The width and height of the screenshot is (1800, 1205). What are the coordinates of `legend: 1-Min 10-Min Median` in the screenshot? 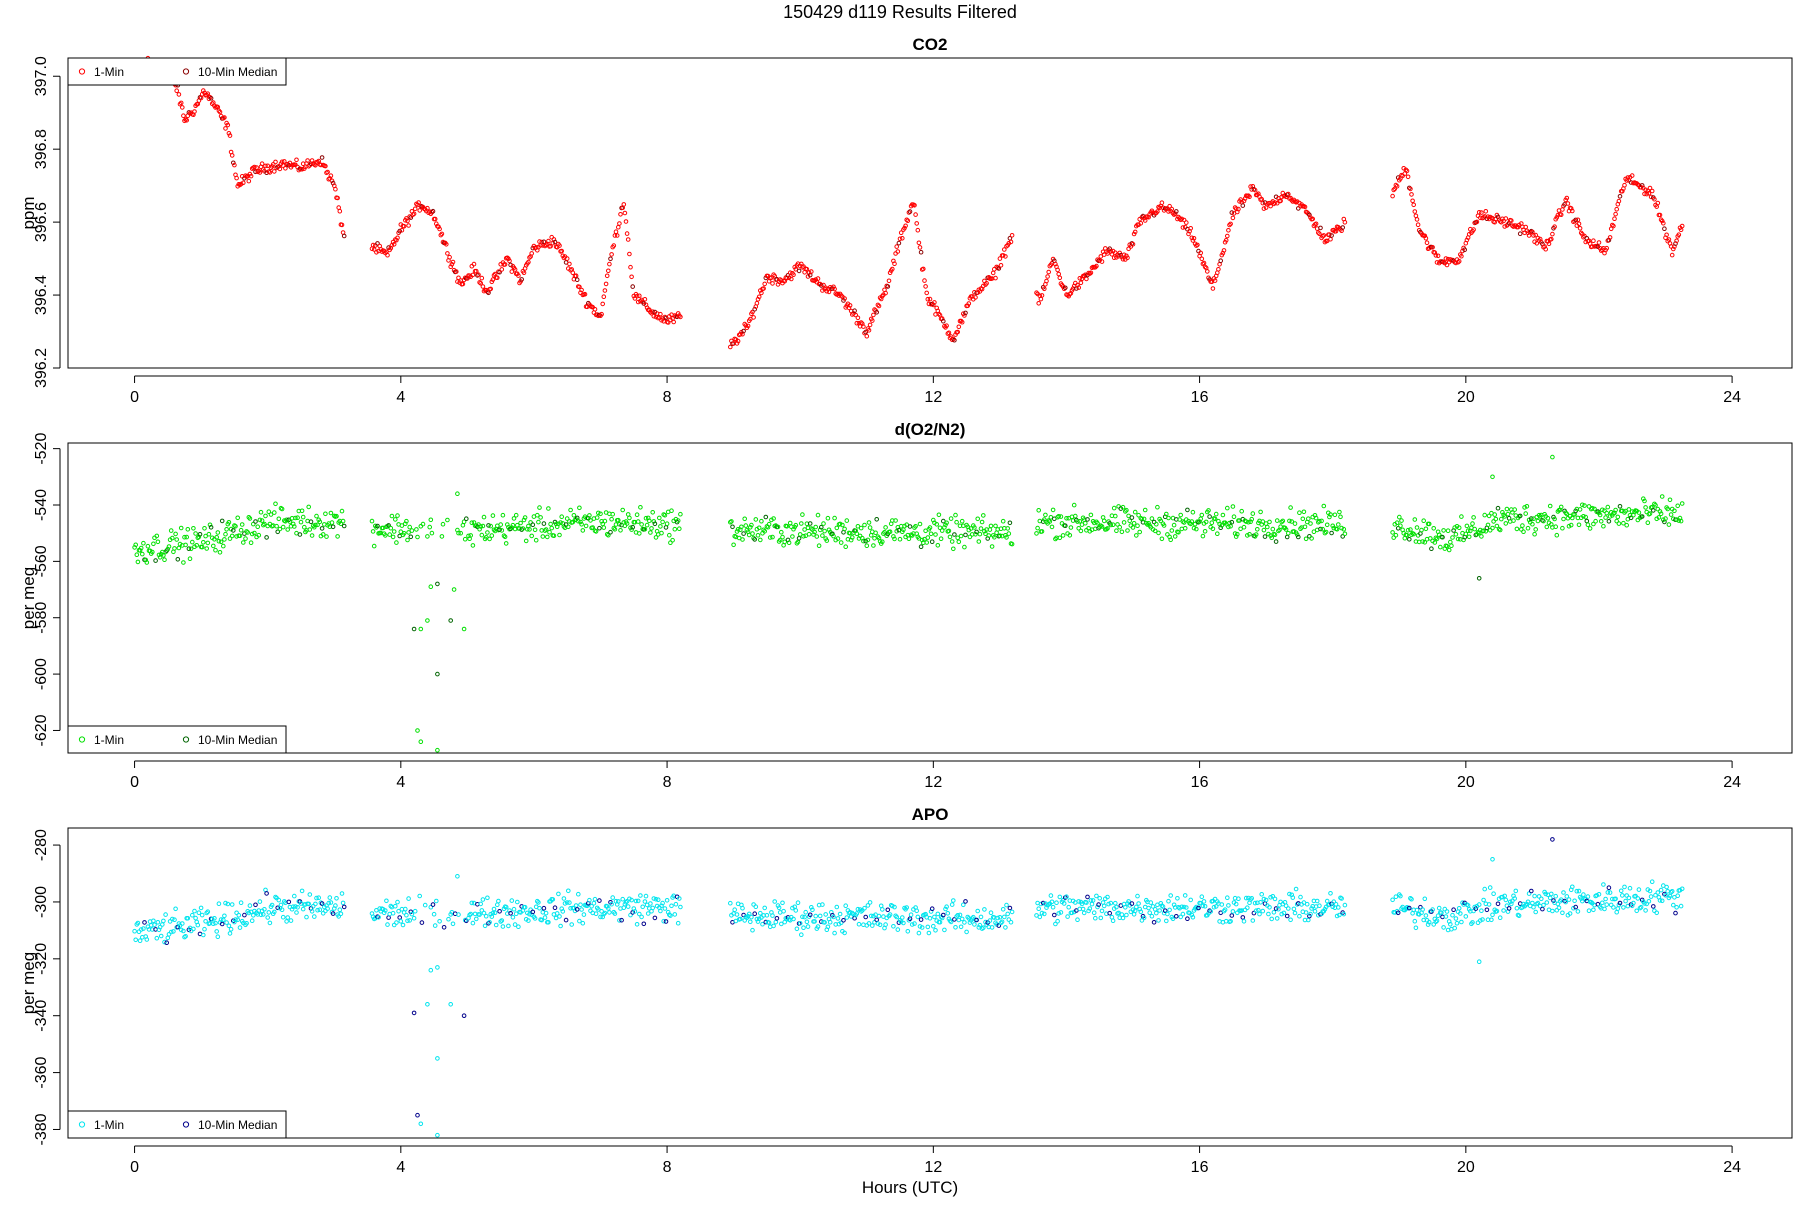 It's located at (177, 71).